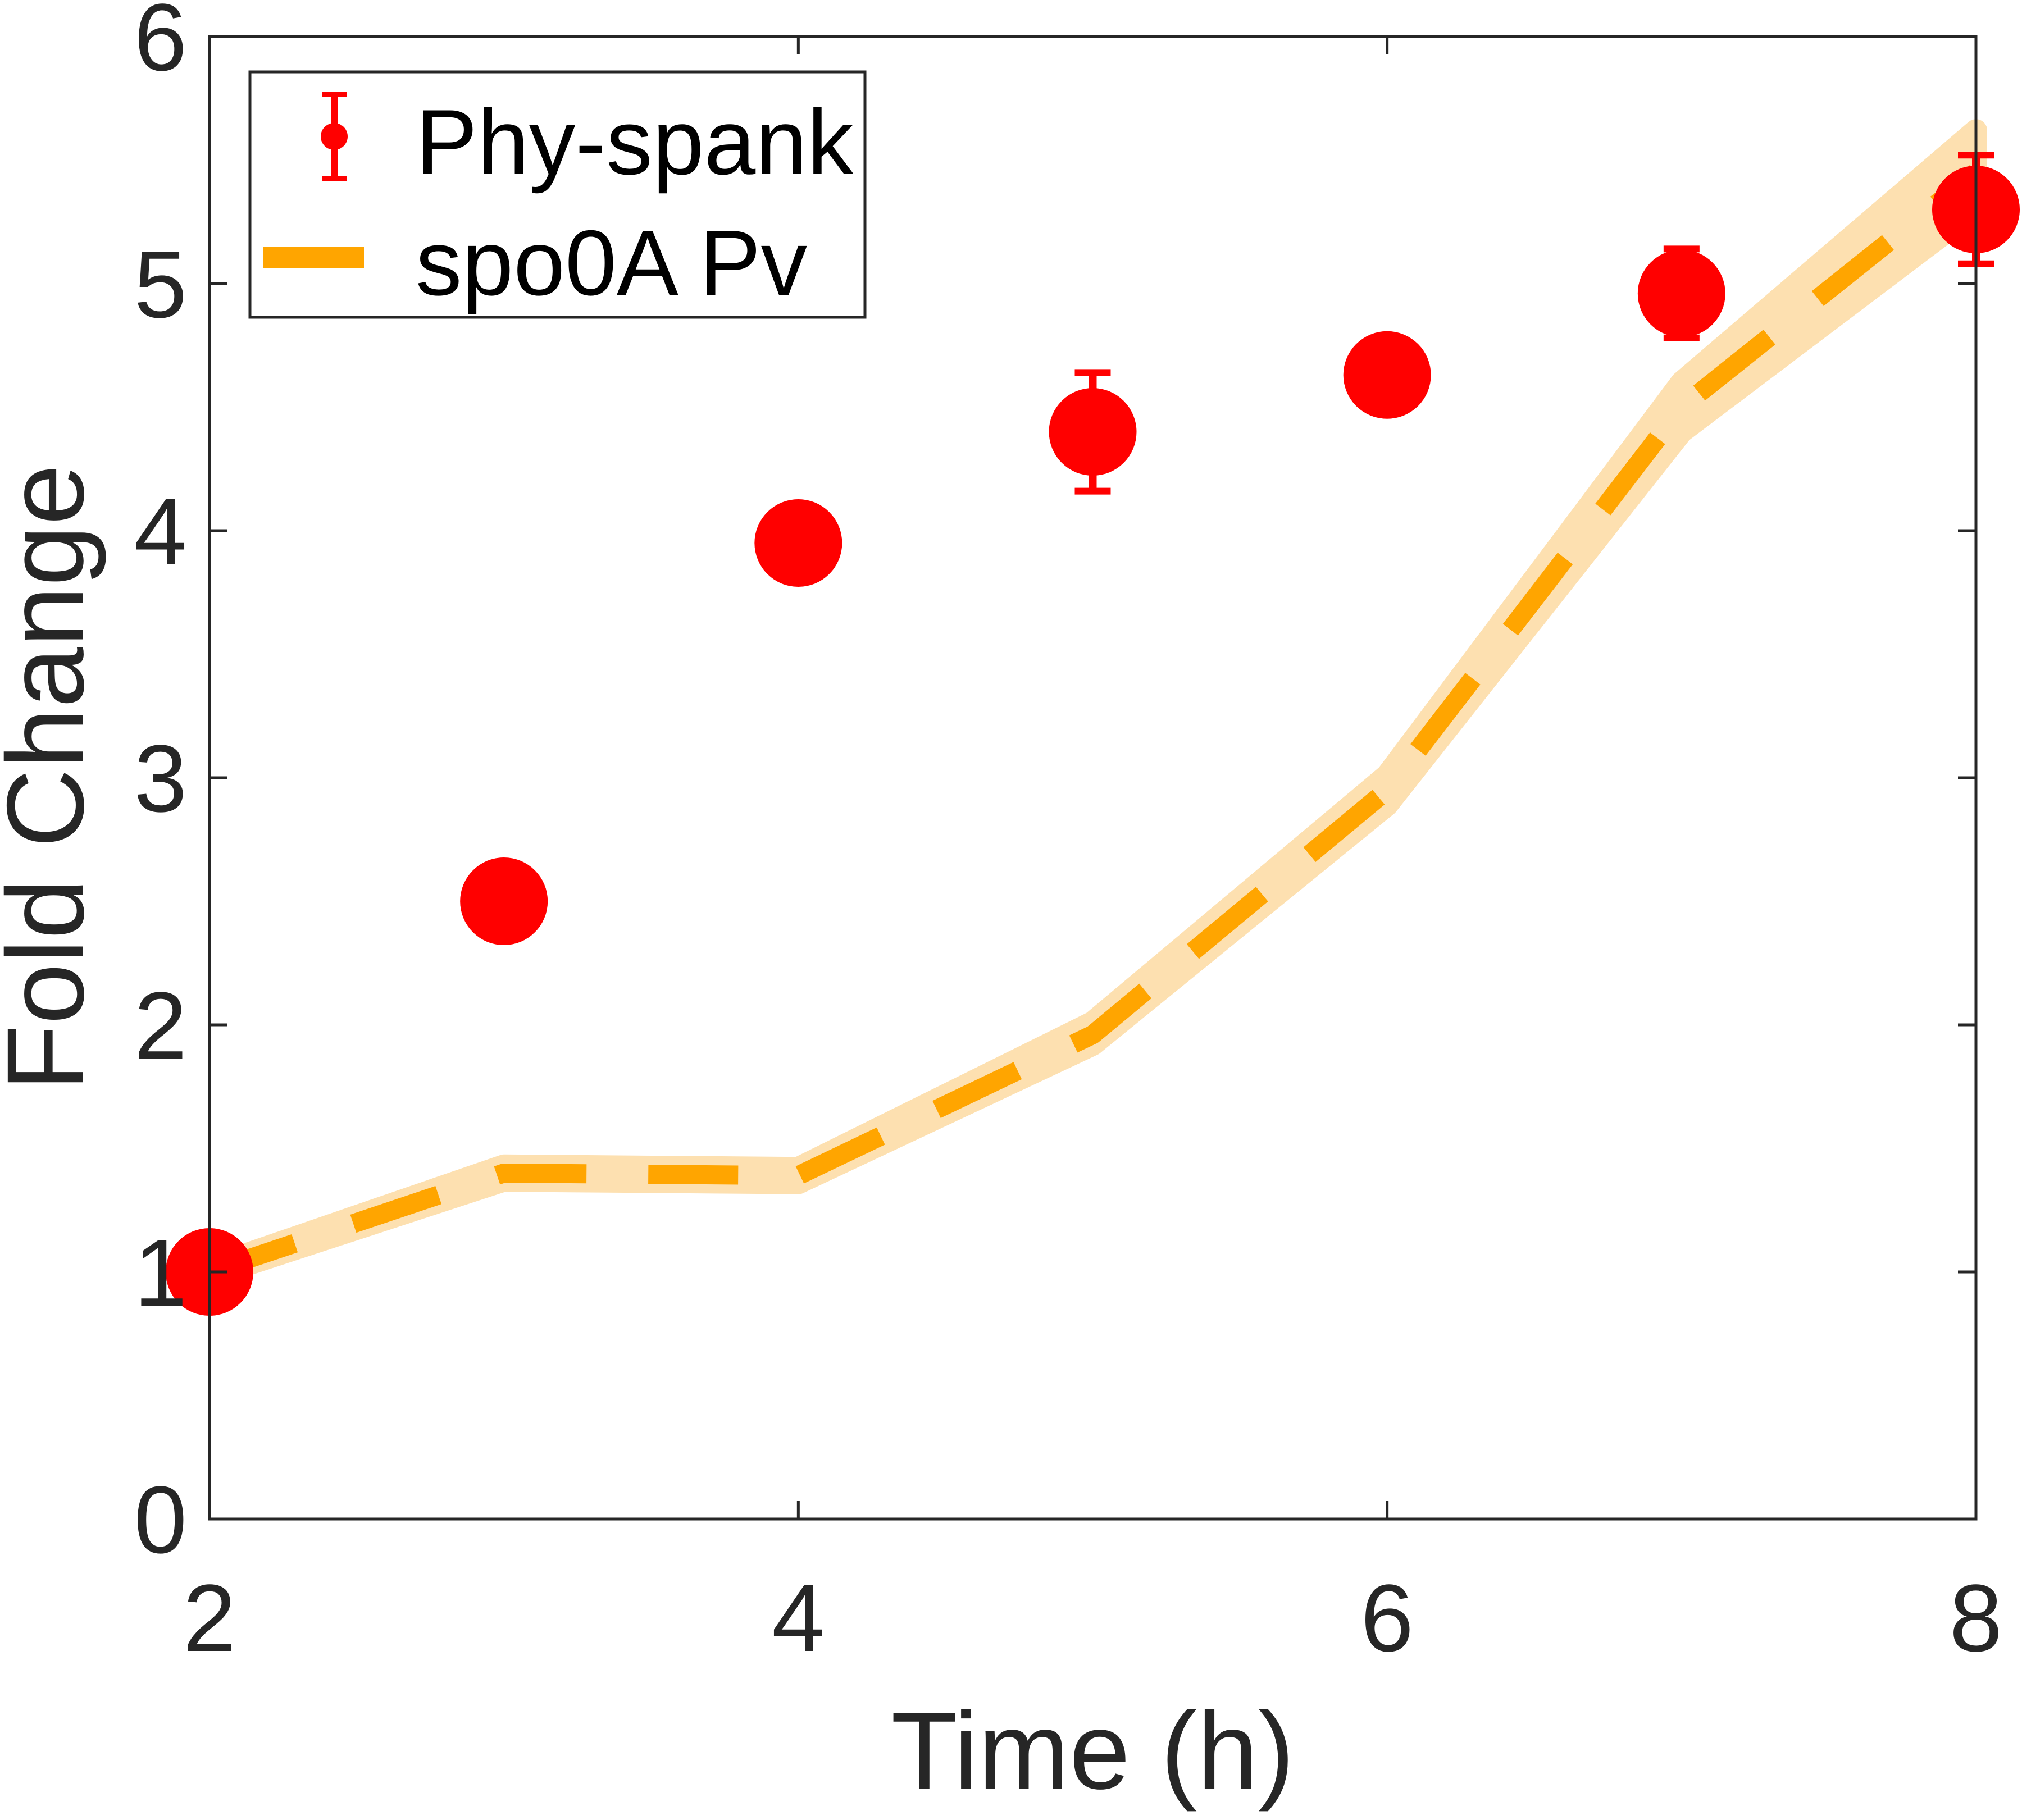 The height and width of the screenshot is (1820, 2022). What do you see at coordinates (798, 1618) in the screenshot?
I see `x-tick-label: 4` at bounding box center [798, 1618].